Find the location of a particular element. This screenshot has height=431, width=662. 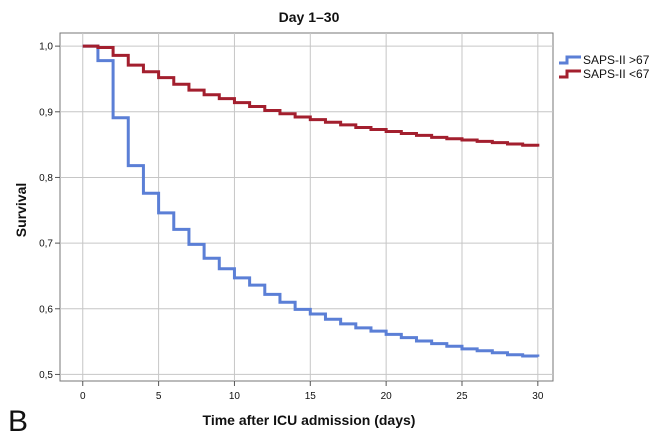

y-tick-label: 0,5 is located at coordinates (46, 375).